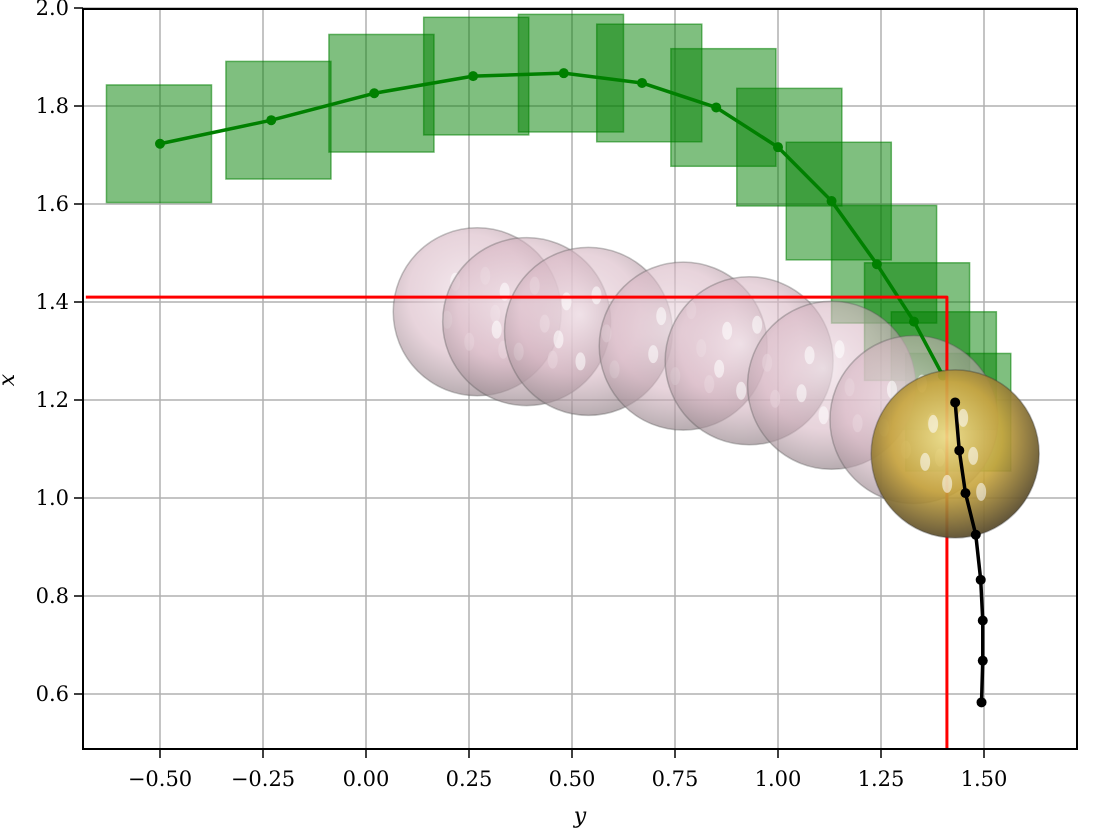 This screenshot has height=831, width=1103. What do you see at coordinates (52, 204) in the screenshot?
I see `y-tick-label: 1.6` at bounding box center [52, 204].